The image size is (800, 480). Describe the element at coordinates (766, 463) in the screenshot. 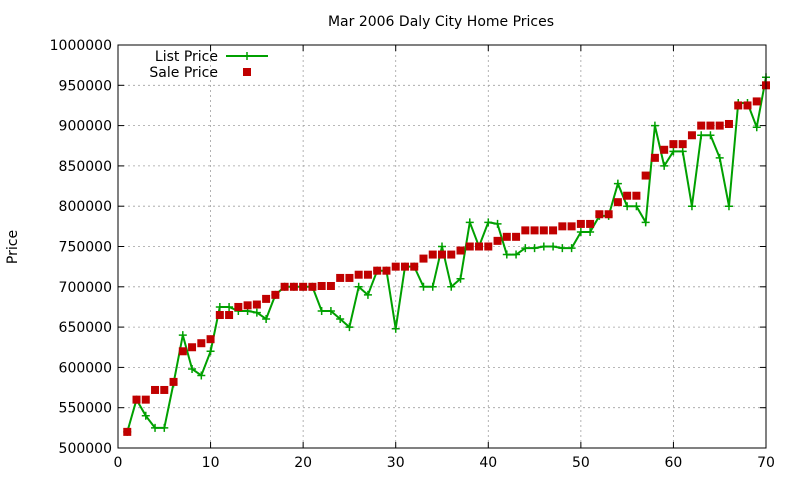

I see `x-tick-label: 70` at that location.